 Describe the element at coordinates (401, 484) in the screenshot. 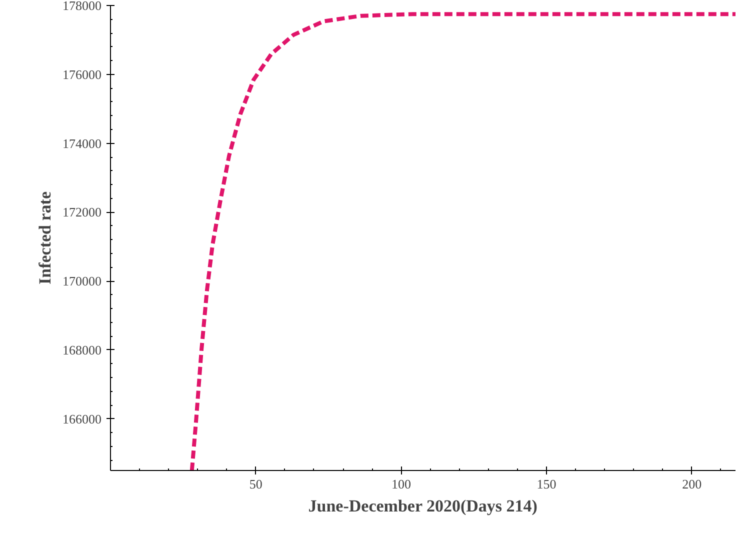

I see `x-tick-label: 100` at that location.